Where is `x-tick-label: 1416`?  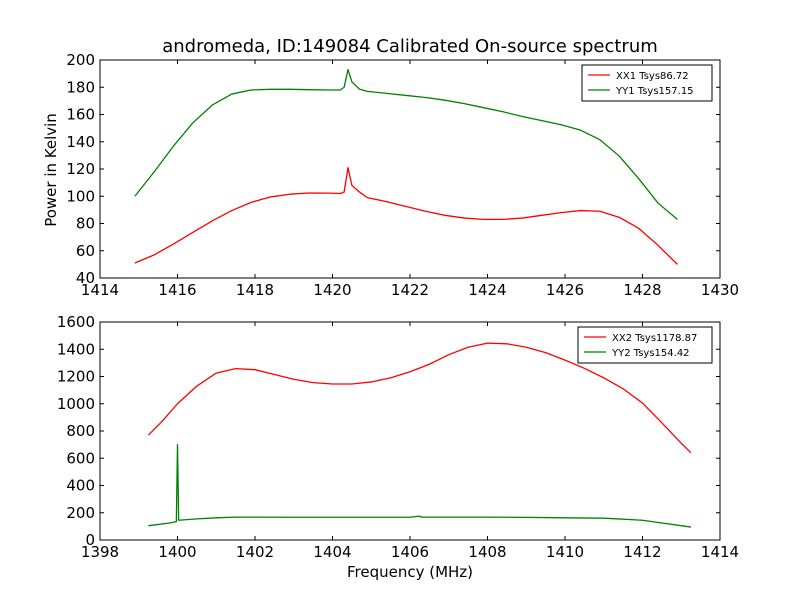
x-tick-label: 1416 is located at coordinates (177, 290).